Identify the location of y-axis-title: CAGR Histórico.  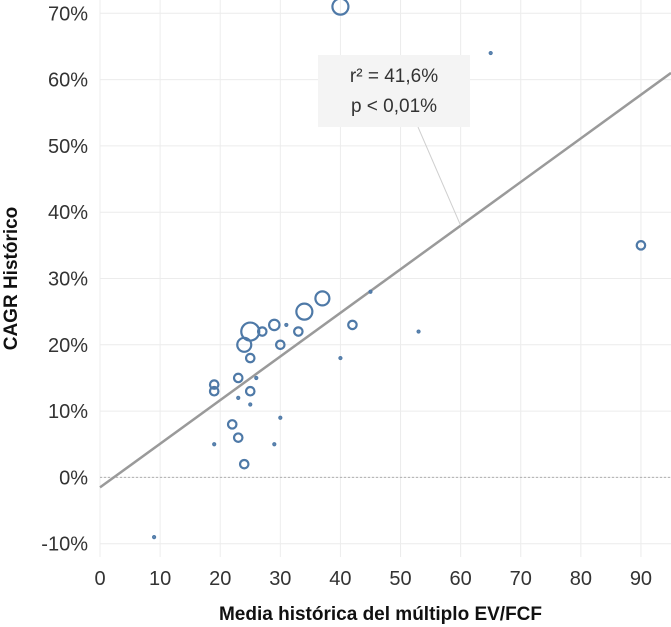
(11, 279).